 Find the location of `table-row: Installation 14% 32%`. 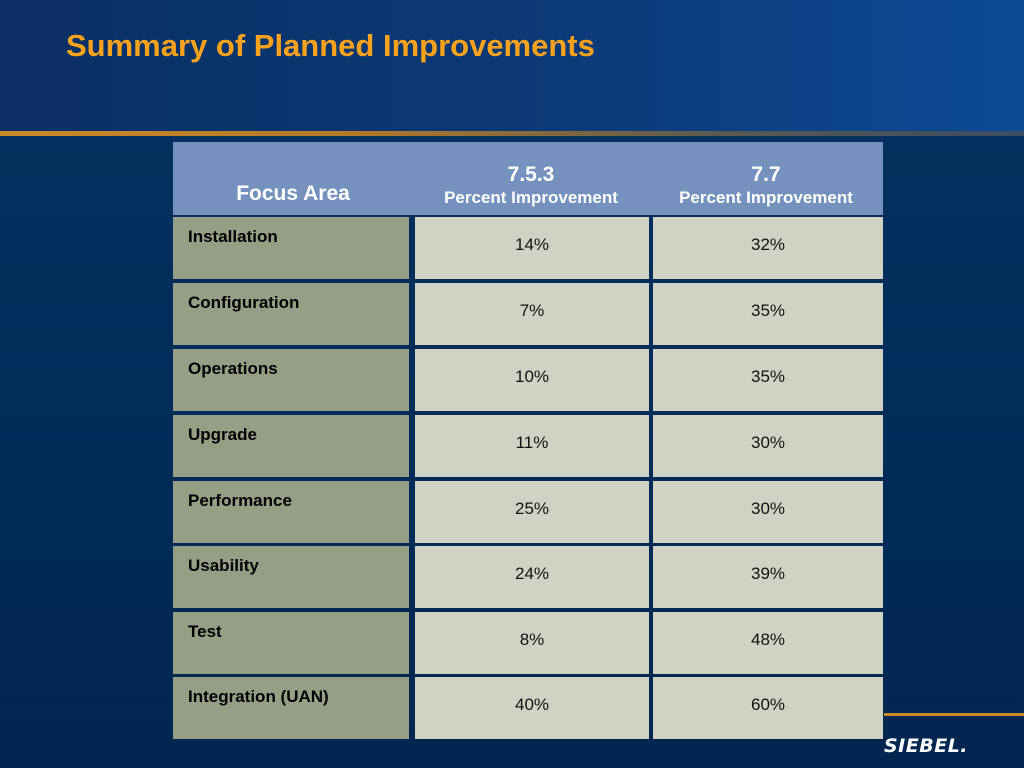

table-row: Installation 14% 32% is located at coordinates (528, 248).